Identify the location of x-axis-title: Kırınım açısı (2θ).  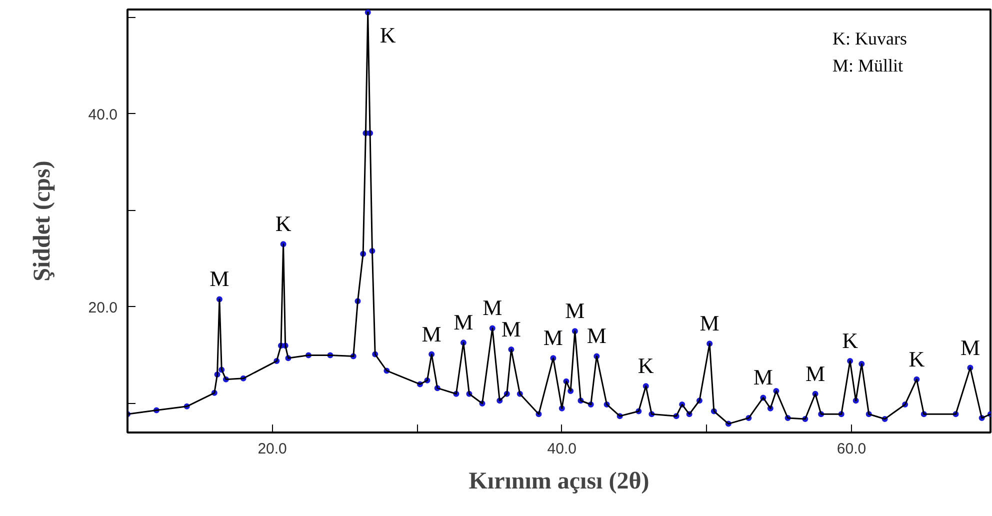
(559, 481).